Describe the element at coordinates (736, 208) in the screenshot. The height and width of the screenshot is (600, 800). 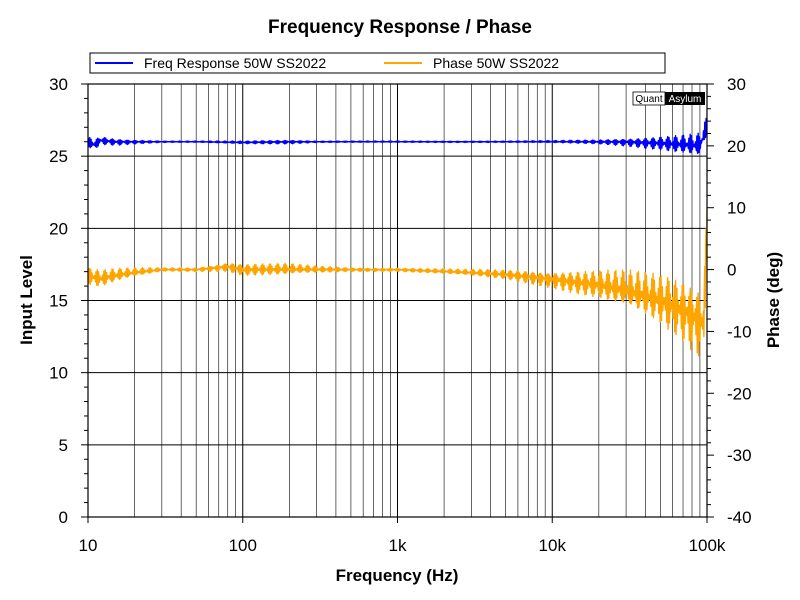
I see `y2-tick-label: 10` at that location.